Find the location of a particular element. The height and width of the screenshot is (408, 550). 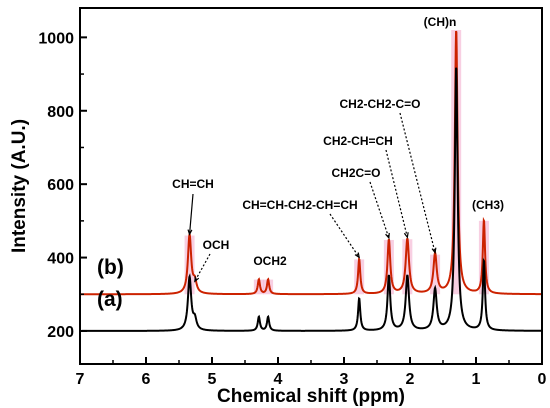

trace-labels: (b) (a) is located at coordinates (110, 283).